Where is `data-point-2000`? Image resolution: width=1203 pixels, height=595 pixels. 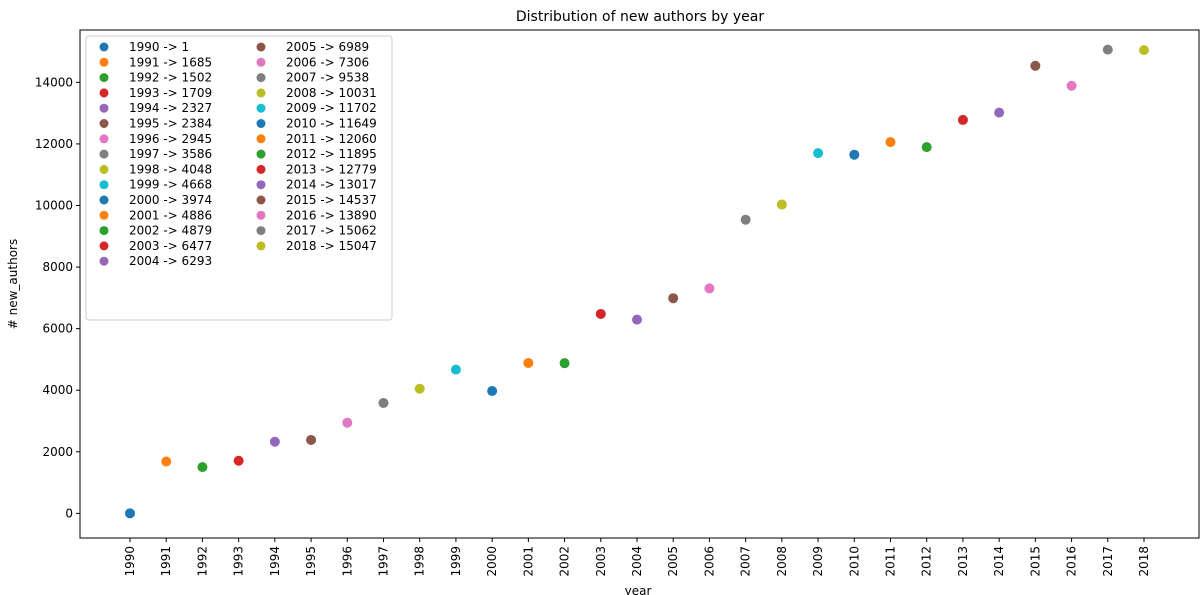 data-point-2000 is located at coordinates (492, 391).